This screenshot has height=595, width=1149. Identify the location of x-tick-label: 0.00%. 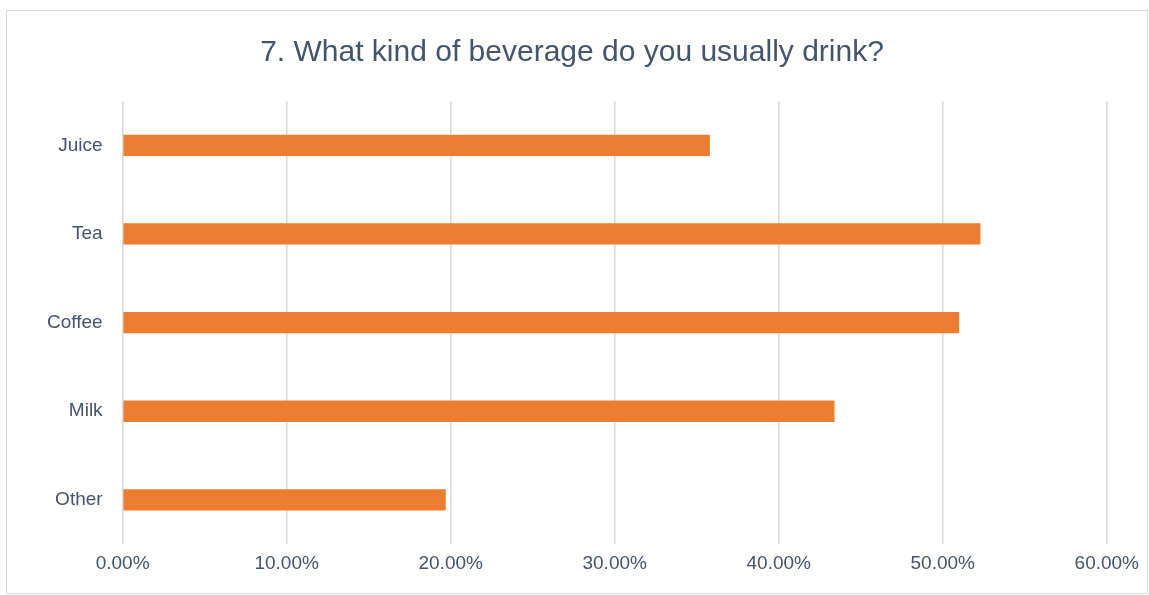
(122, 562).